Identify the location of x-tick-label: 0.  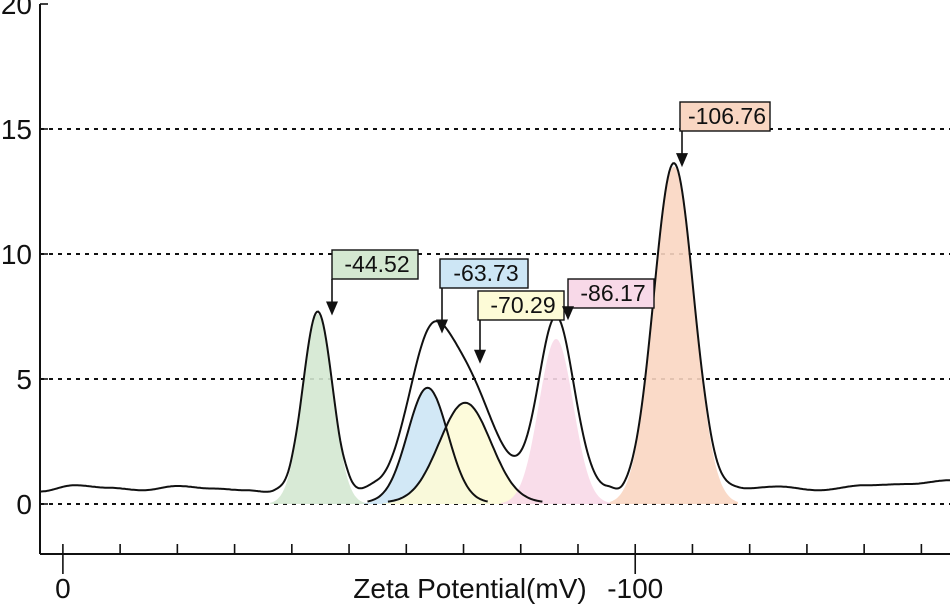
(63, 588).